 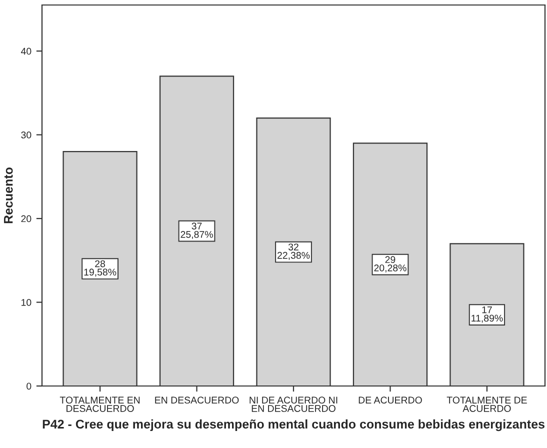 I want to click on y-tick-label: 30, so click(x=26, y=135).